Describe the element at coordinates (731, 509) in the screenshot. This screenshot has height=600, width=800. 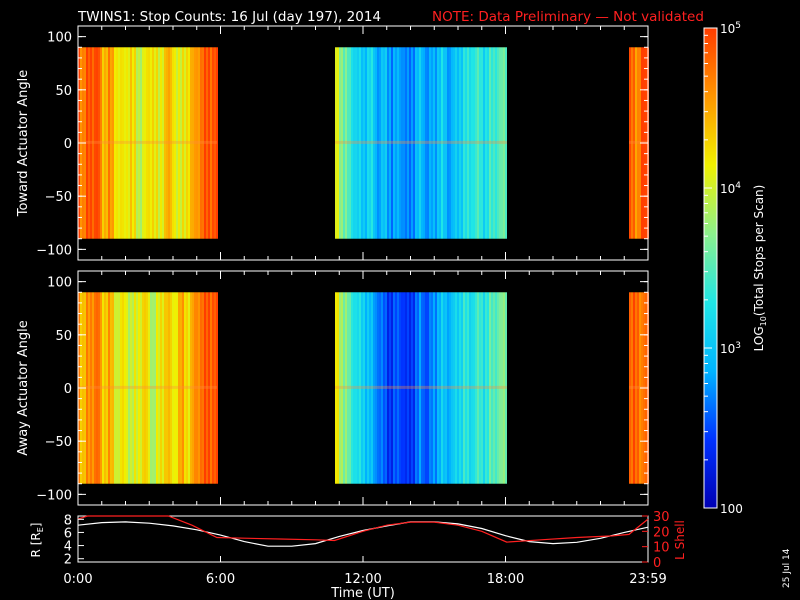
I see `colorbar-tick-label: 100` at that location.